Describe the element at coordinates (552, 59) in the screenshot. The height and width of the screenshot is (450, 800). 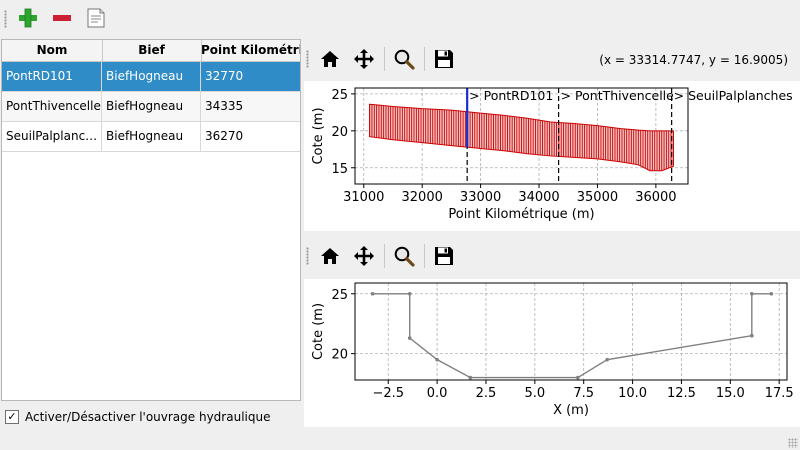
I see `plot1-toolbar: (x = 33314.7747, y = 16.9005)` at that location.